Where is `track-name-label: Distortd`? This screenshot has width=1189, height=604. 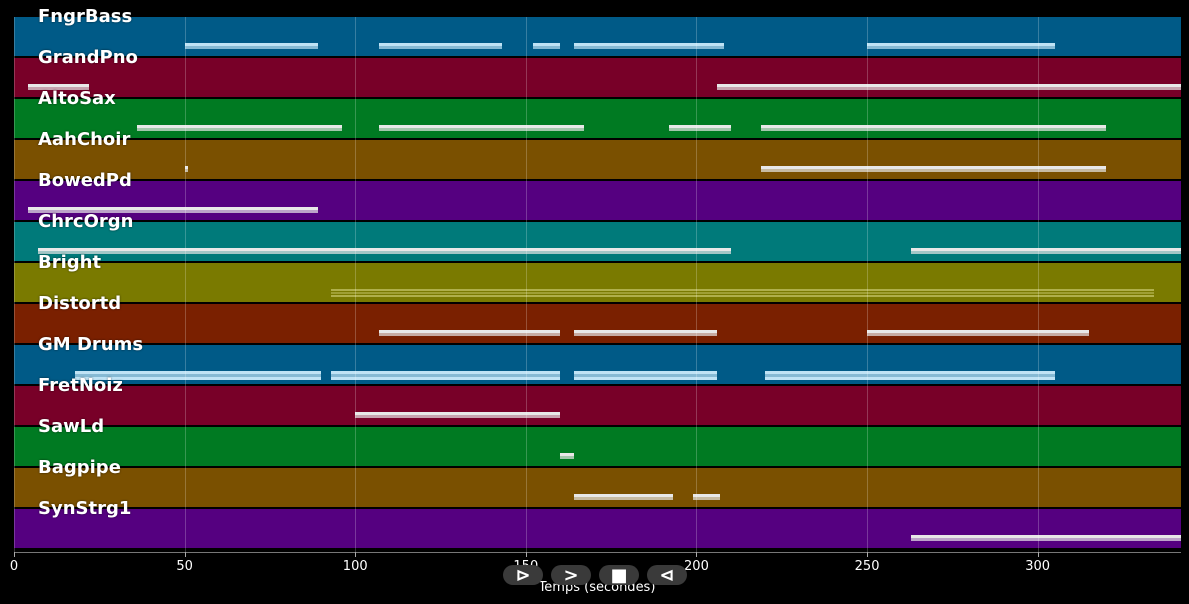 track-name-label: Distortd is located at coordinates (80, 303).